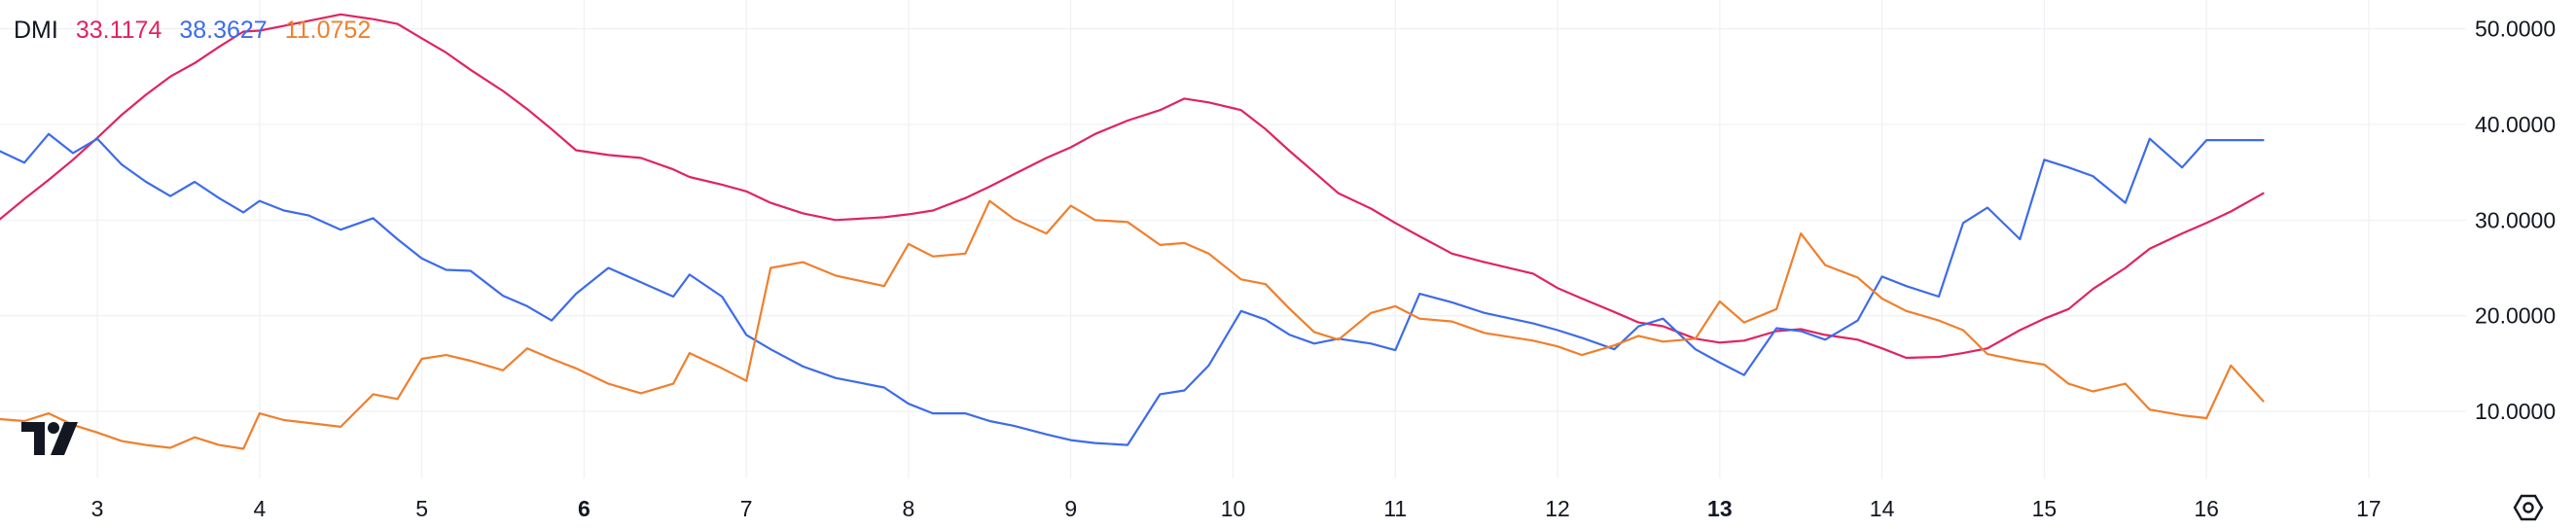  What do you see at coordinates (259, 509) in the screenshot?
I see `x-tick-label: 4` at bounding box center [259, 509].